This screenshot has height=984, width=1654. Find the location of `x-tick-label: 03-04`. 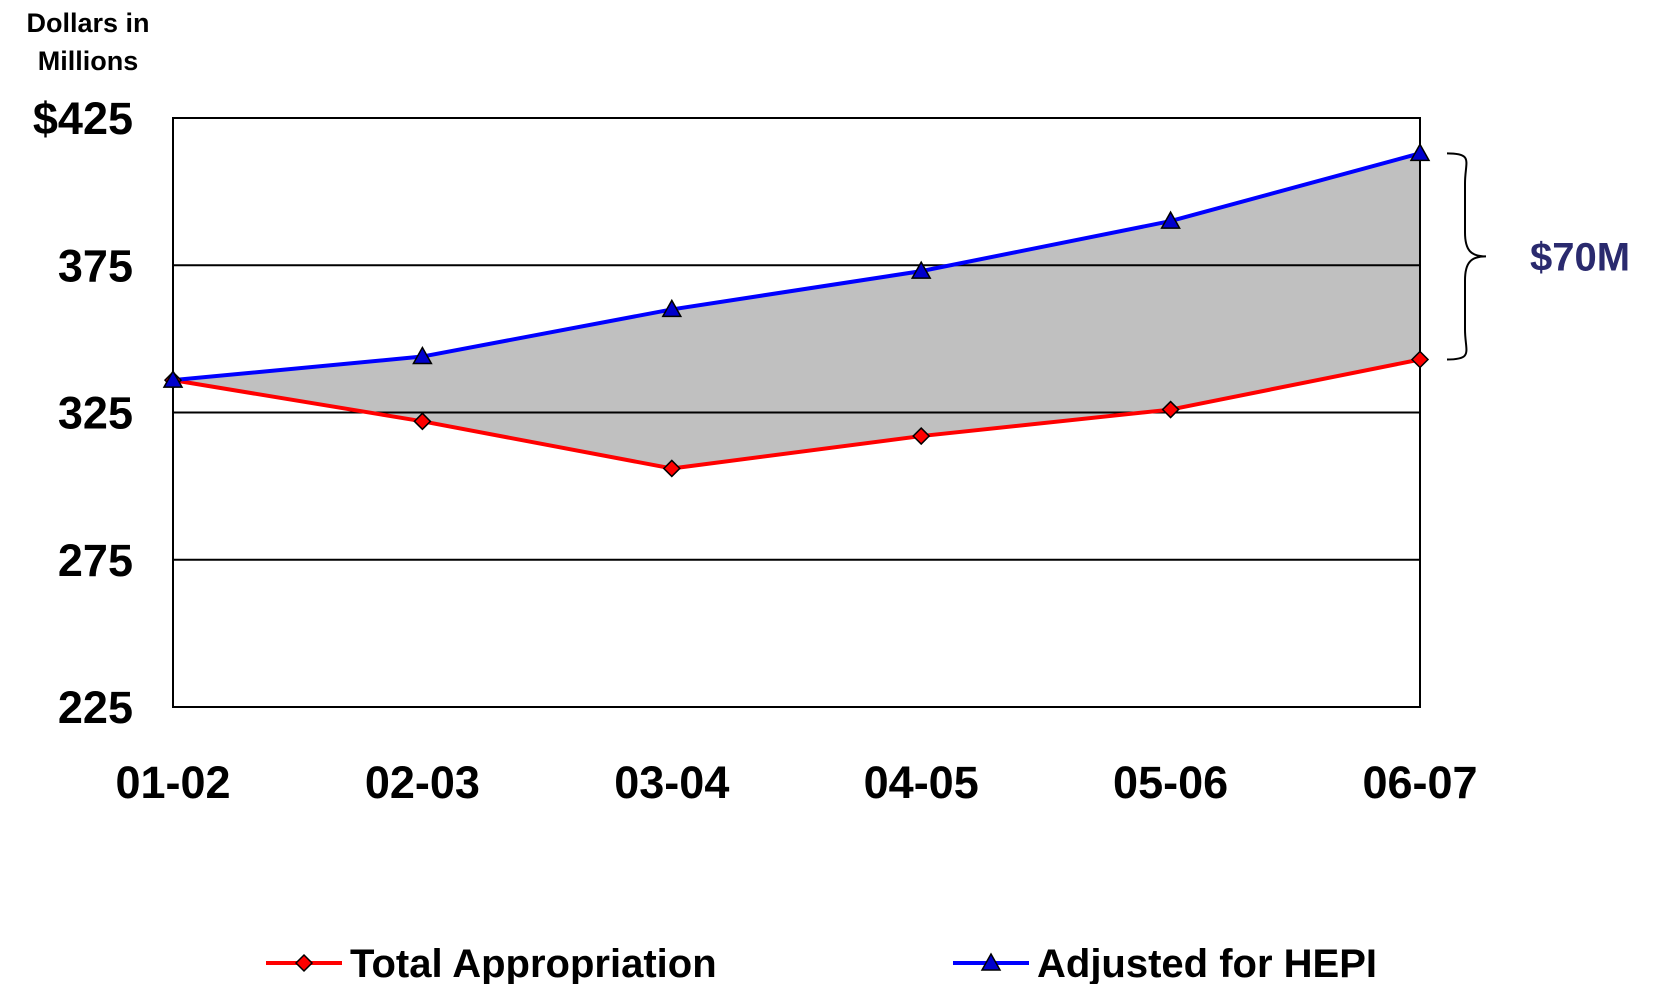

x-tick-label: 03-04 is located at coordinates (671, 782).